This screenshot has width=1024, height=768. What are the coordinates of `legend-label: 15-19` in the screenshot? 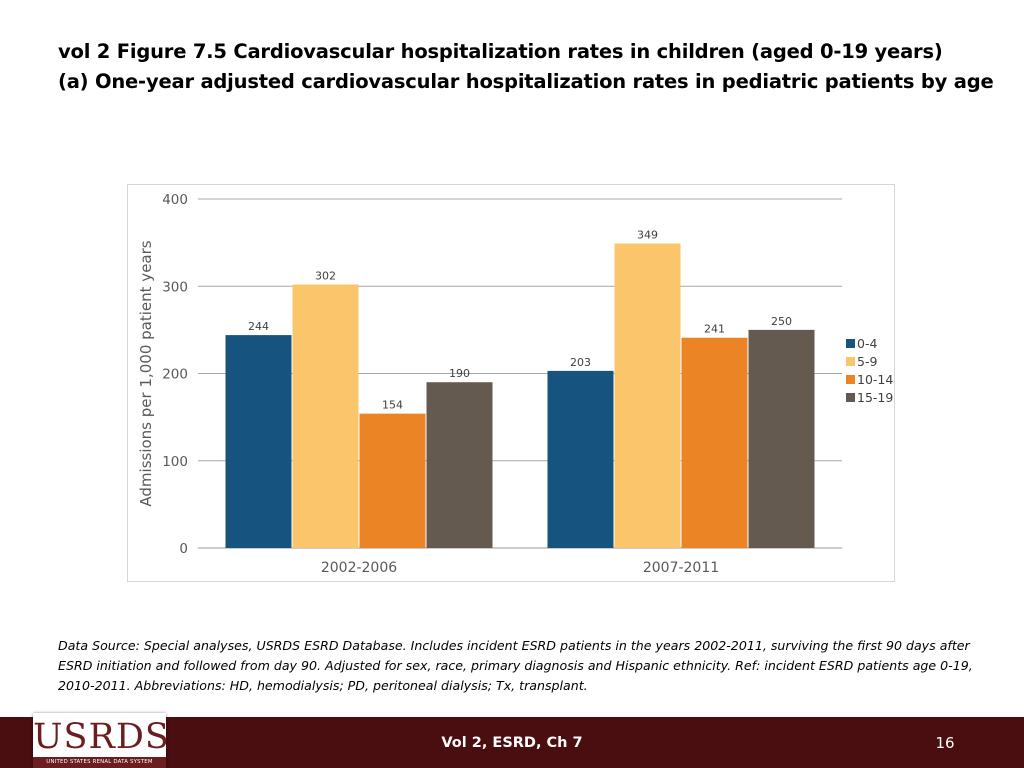 It's located at (875, 397).